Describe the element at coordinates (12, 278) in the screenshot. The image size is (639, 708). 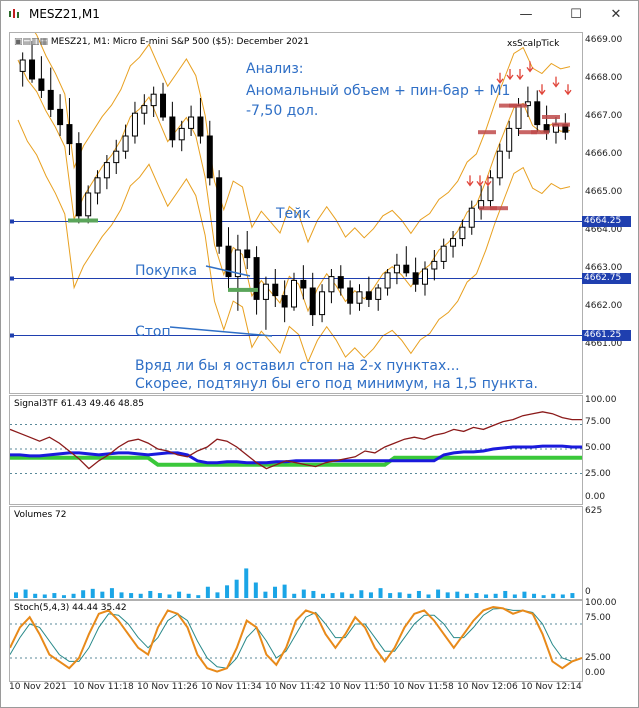
I see `level-marker` at that location.